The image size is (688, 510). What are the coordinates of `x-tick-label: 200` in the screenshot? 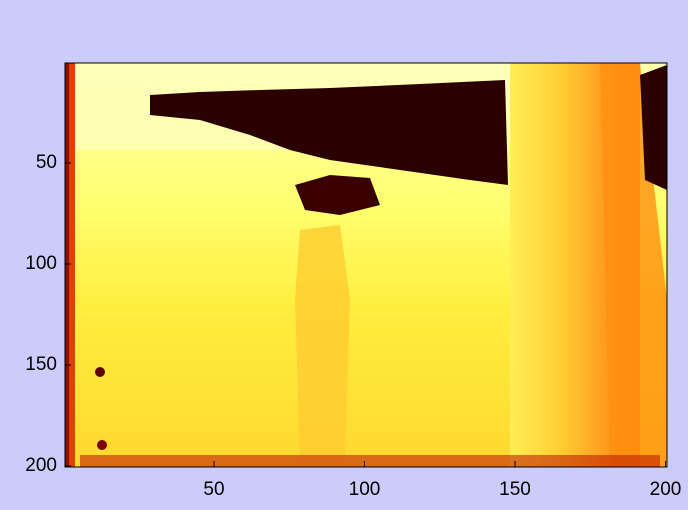 It's located at (666, 489).